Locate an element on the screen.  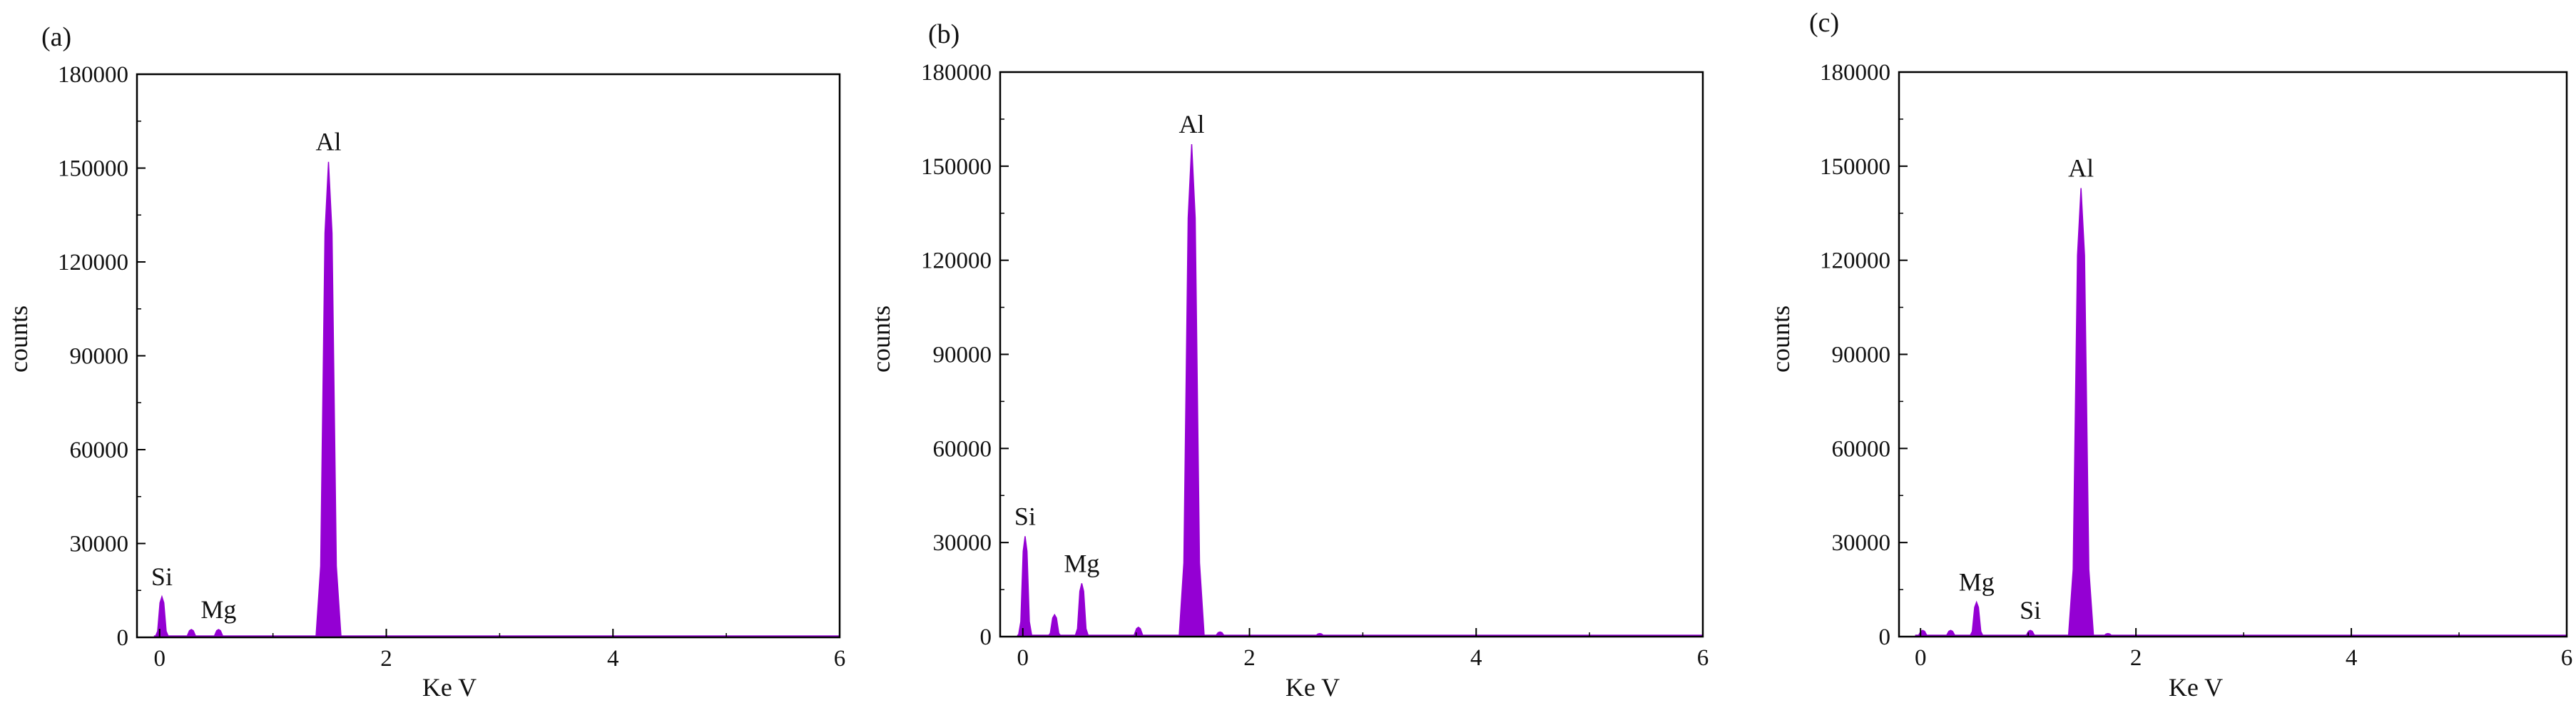
panel-label: (b) is located at coordinates (943, 34).